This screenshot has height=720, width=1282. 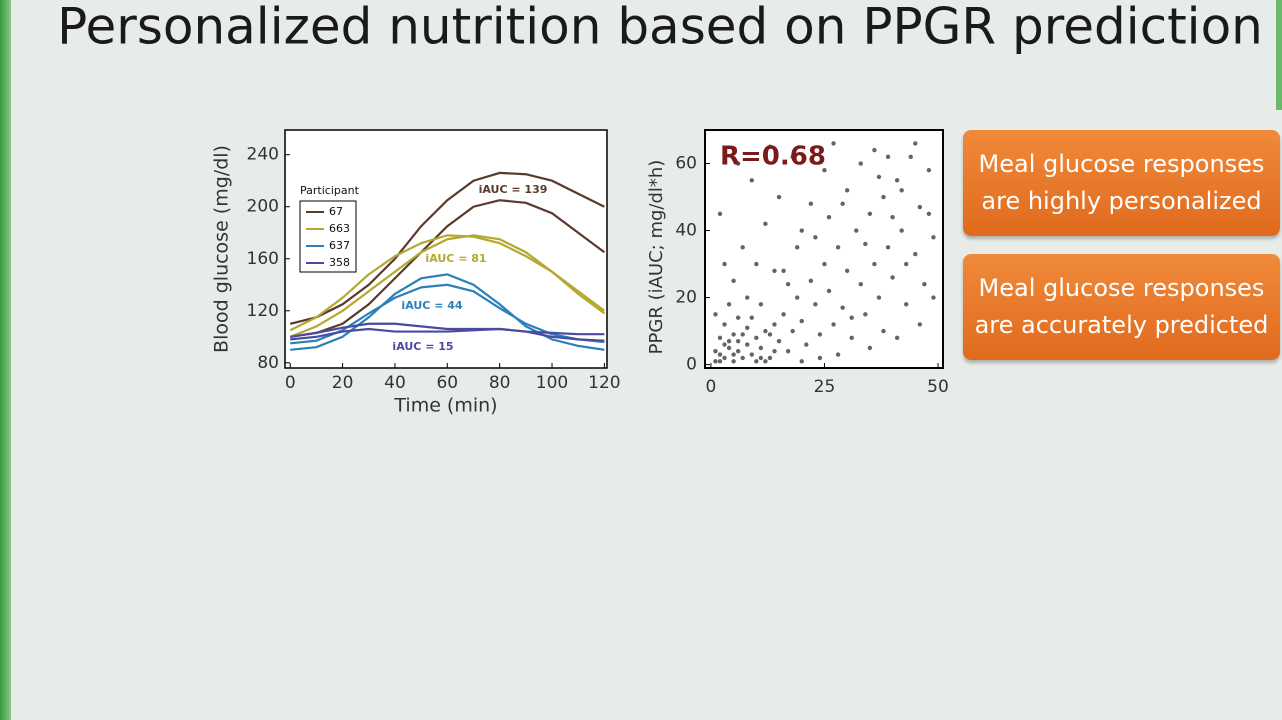 What do you see at coordinates (263, 259) in the screenshot?
I see `y-tick-label: 160` at bounding box center [263, 259].